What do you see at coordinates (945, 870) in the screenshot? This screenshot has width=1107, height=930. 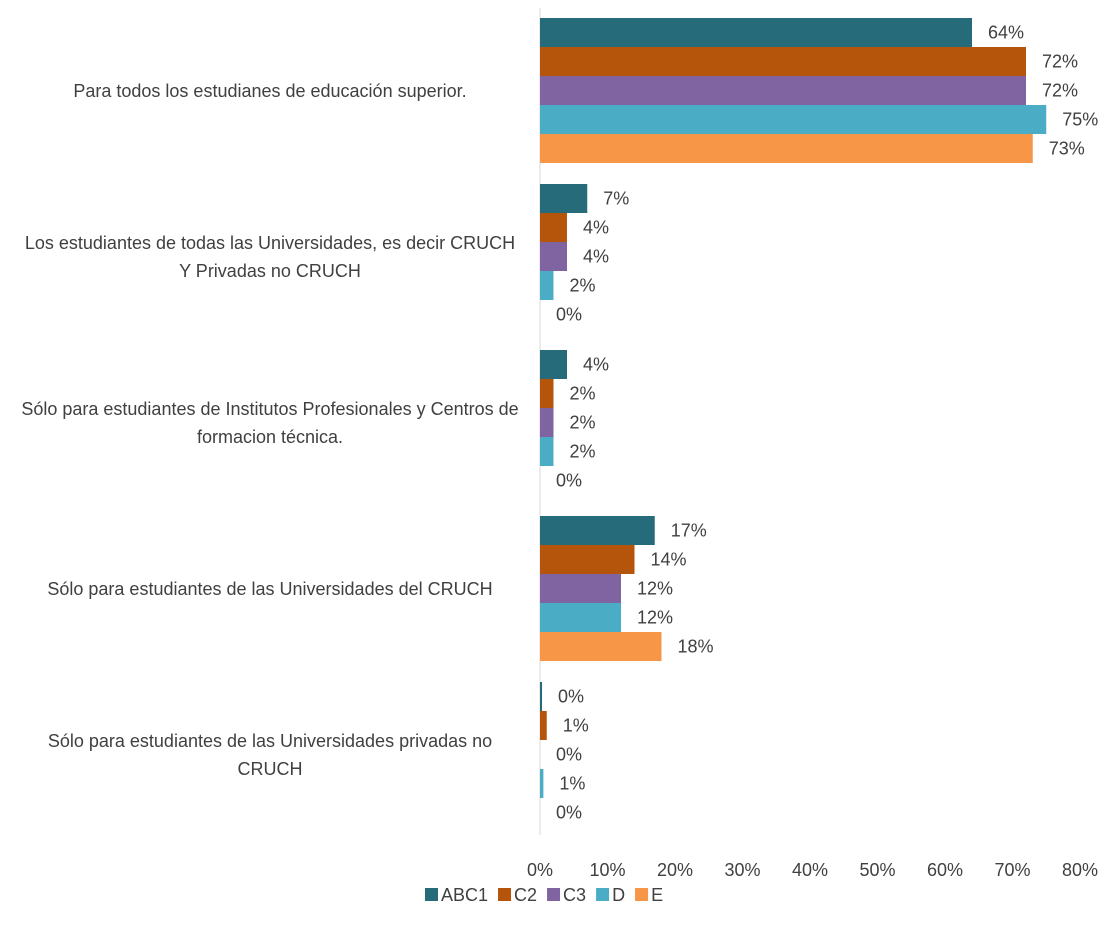 I see `x-tick-label: 60%` at bounding box center [945, 870].